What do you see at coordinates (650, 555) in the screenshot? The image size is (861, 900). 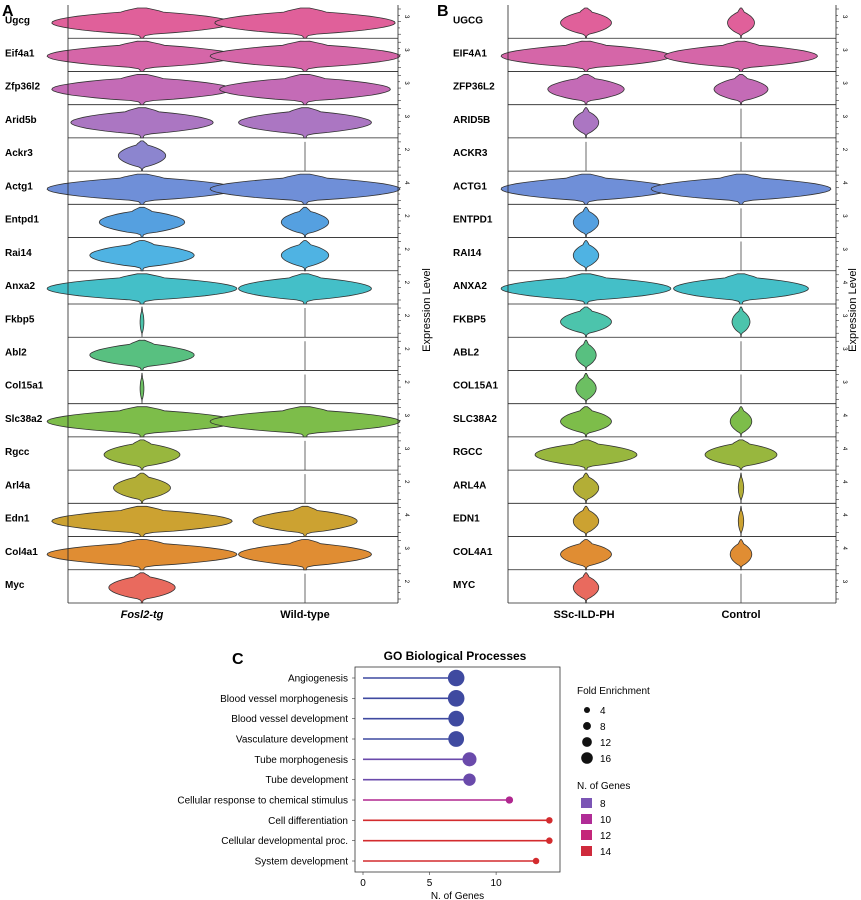 I see `violin-row: 4 COL4A1` at bounding box center [650, 555].